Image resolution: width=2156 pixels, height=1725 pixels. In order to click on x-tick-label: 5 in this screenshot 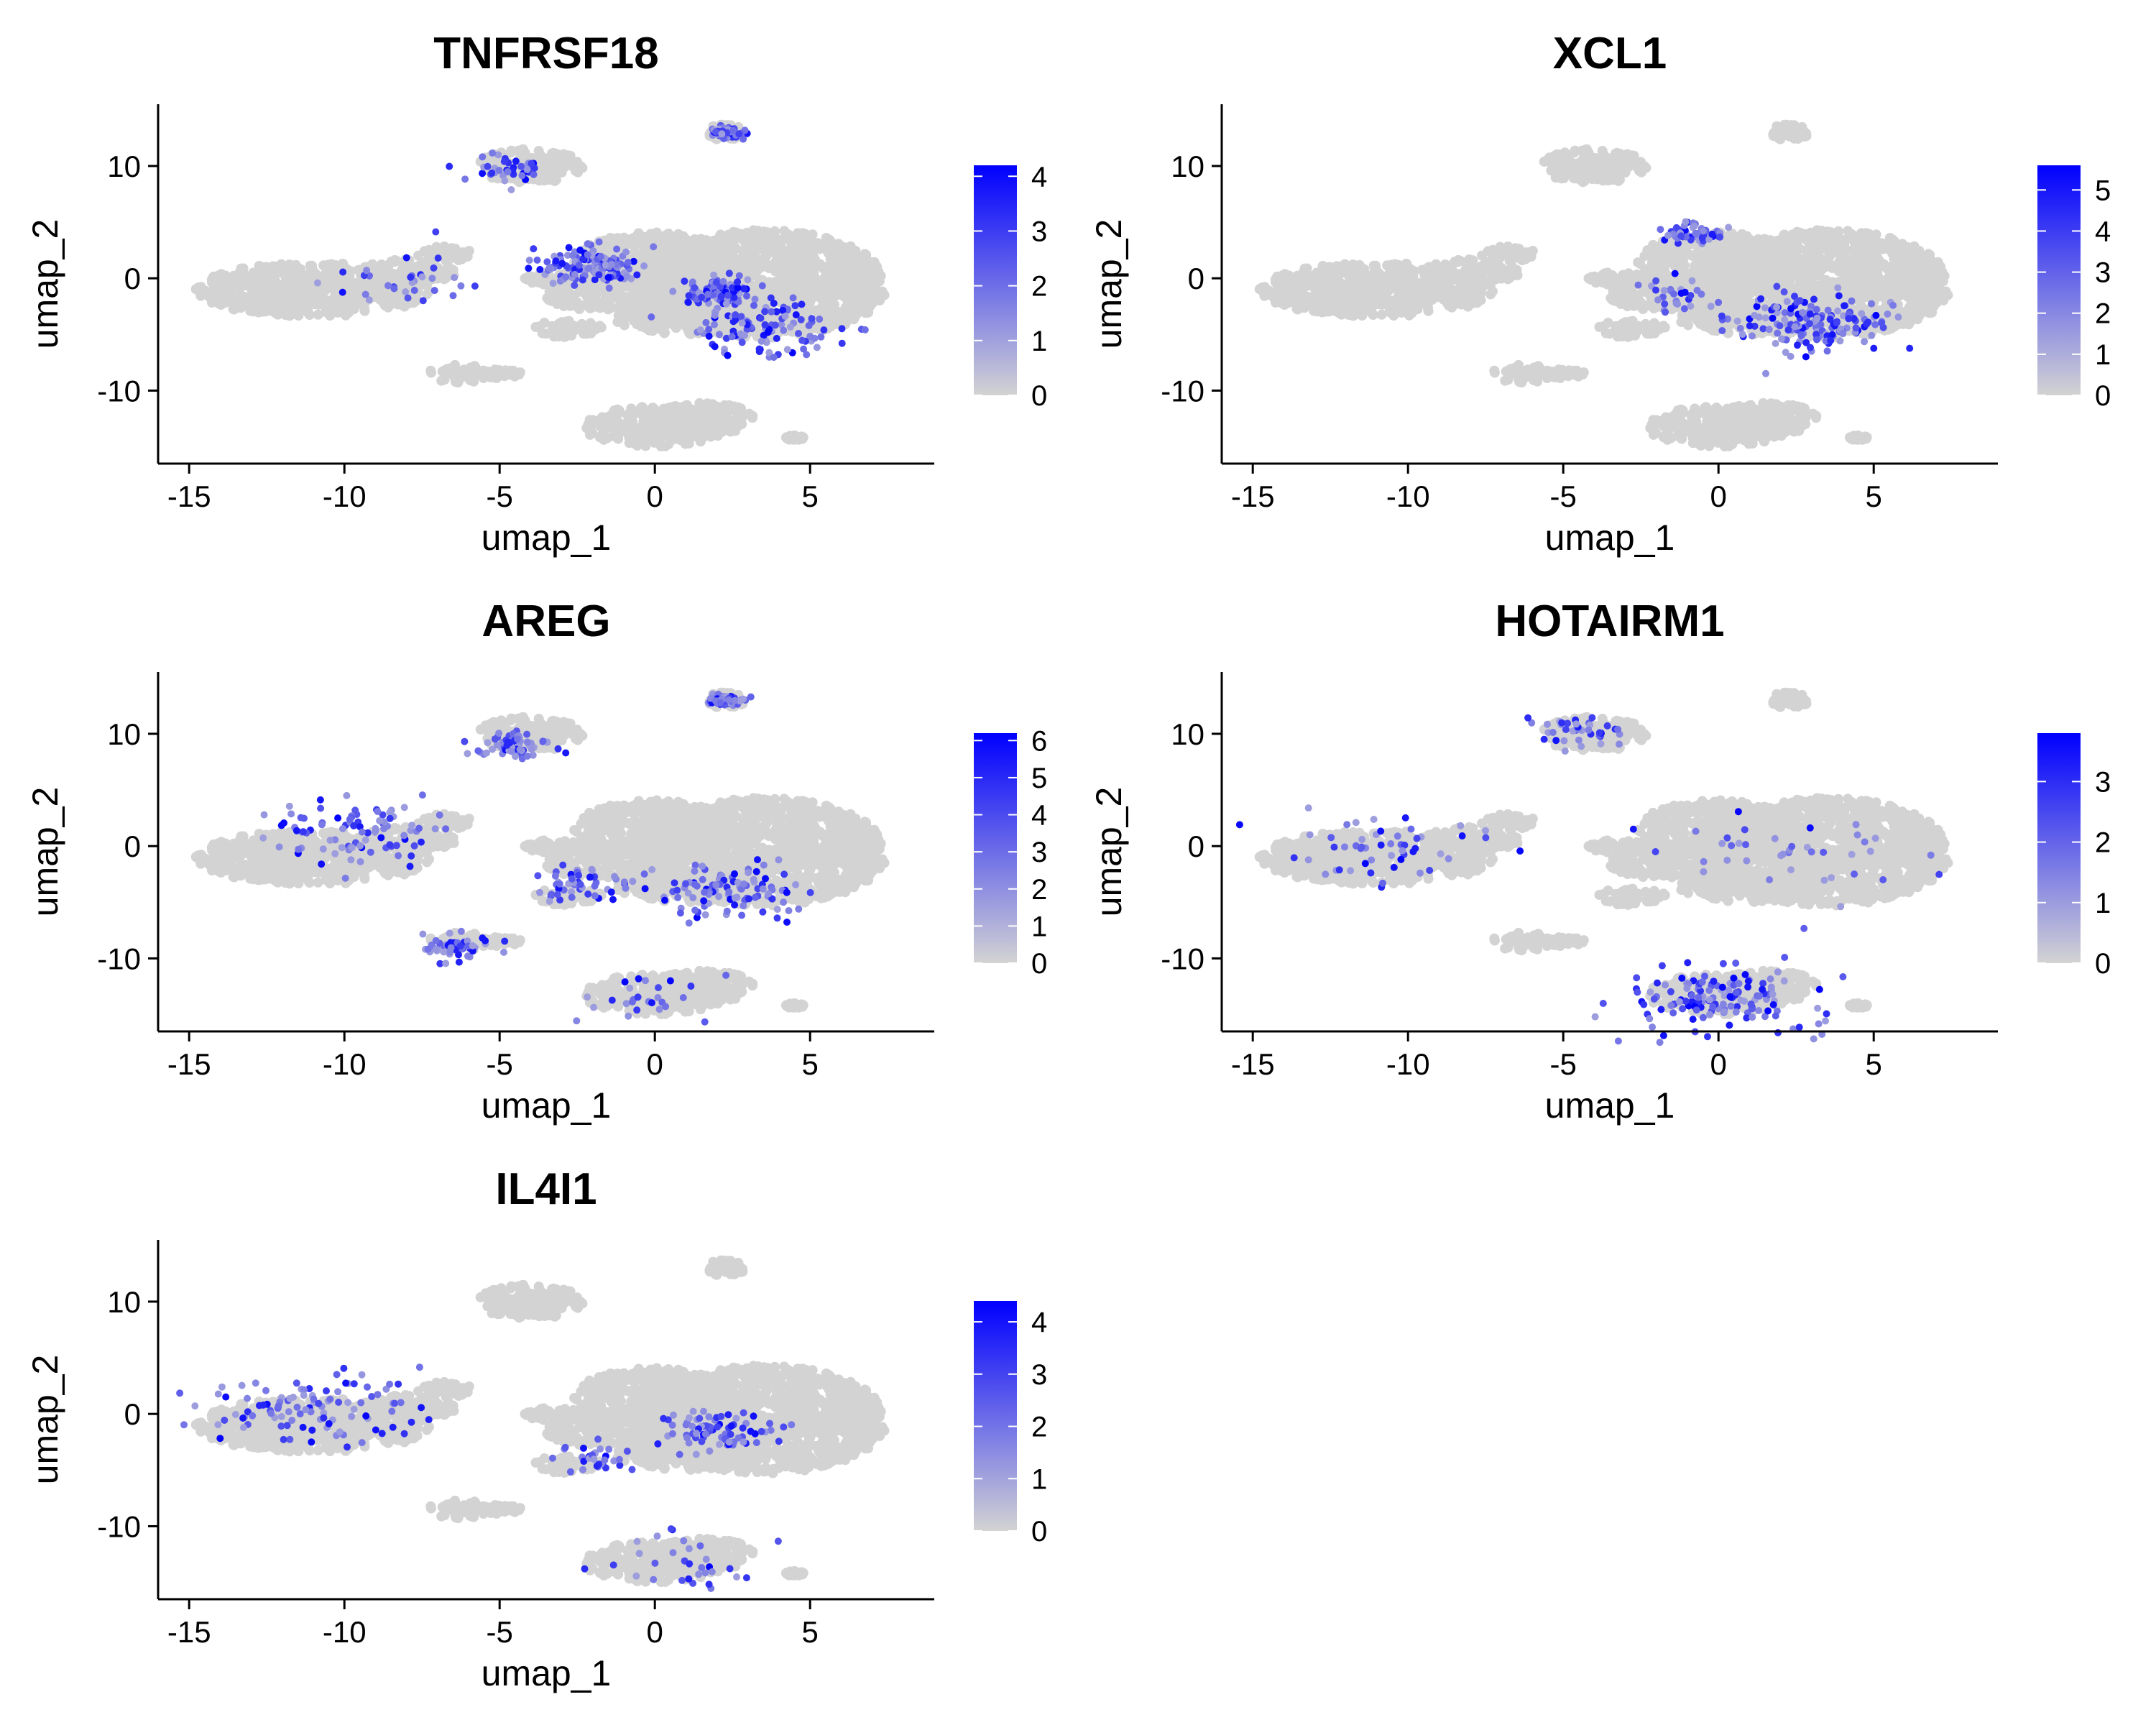, I will do `click(811, 496)`.